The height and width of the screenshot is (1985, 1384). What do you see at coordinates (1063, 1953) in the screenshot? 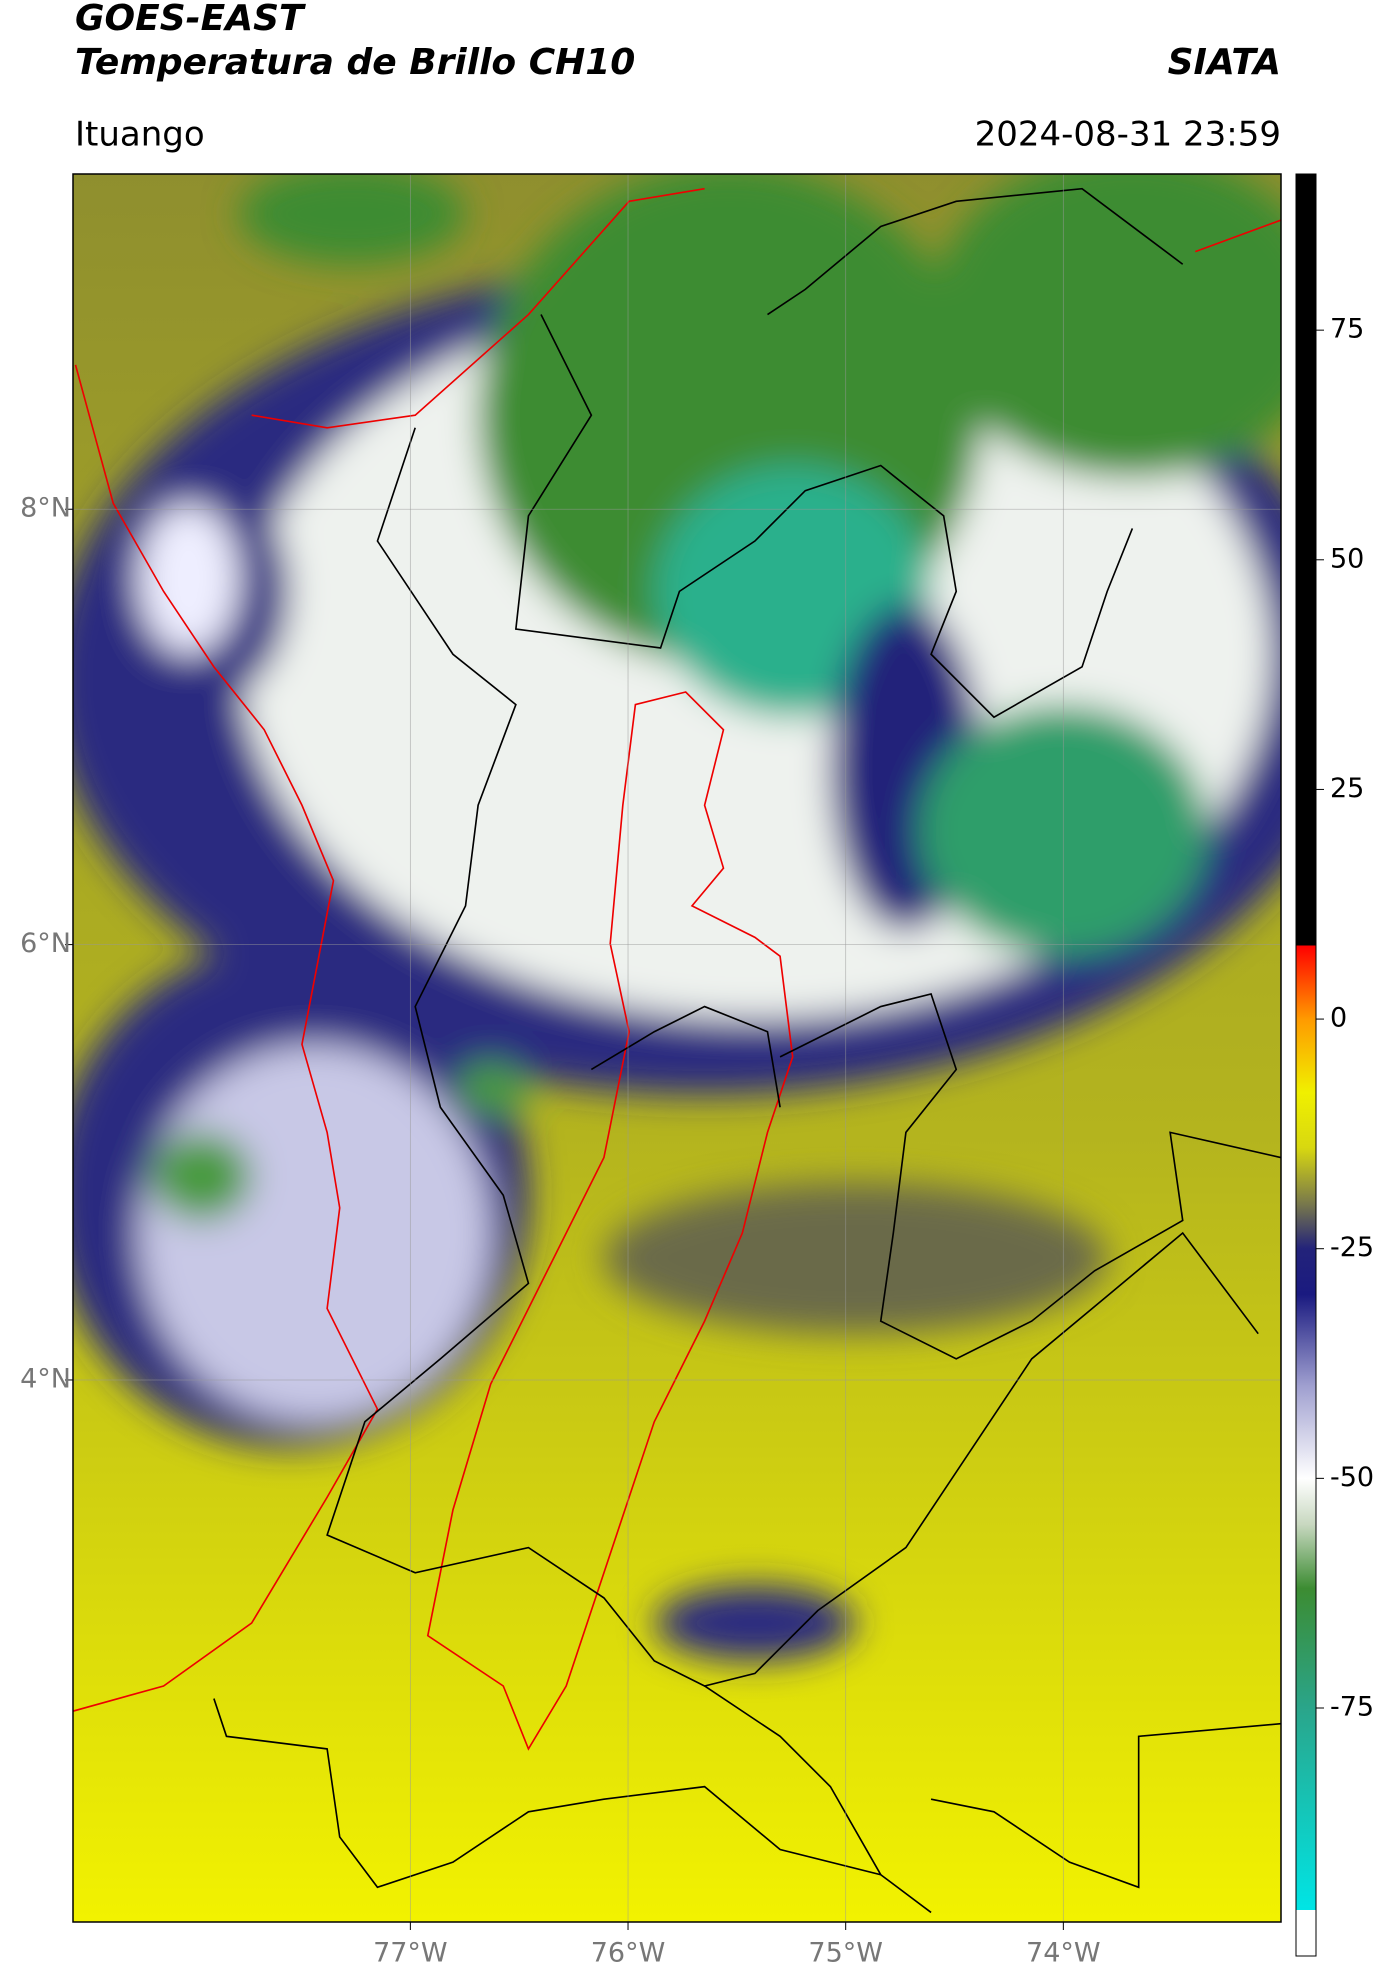
I see `x-tick-label: 74°W` at bounding box center [1063, 1953].